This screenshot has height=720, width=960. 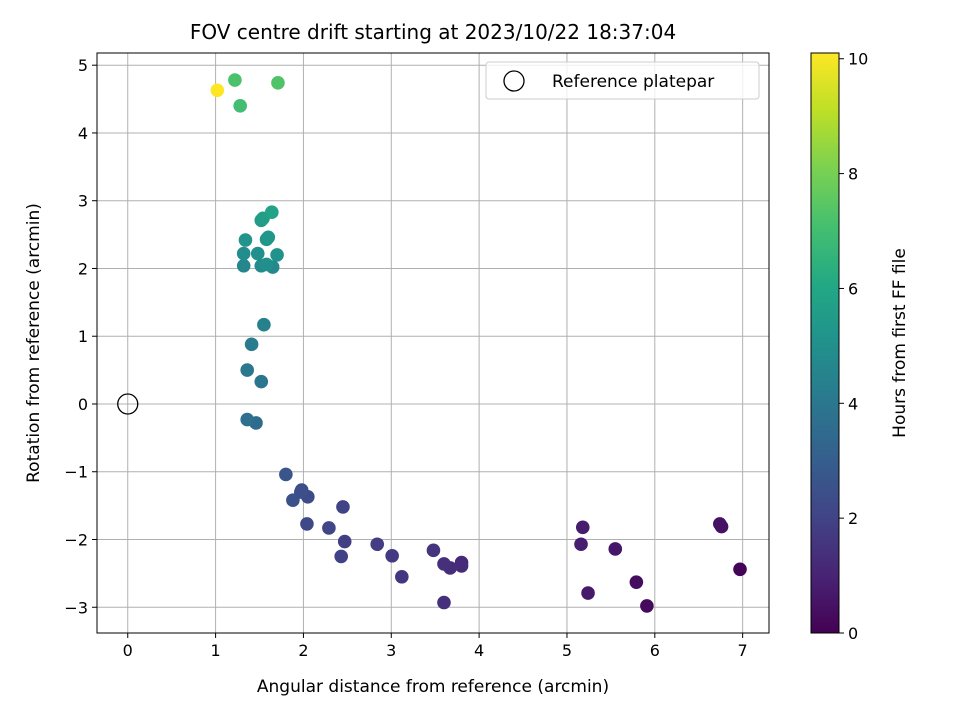 I want to click on legend-label-reference: Reference platepar, so click(x=633, y=82).